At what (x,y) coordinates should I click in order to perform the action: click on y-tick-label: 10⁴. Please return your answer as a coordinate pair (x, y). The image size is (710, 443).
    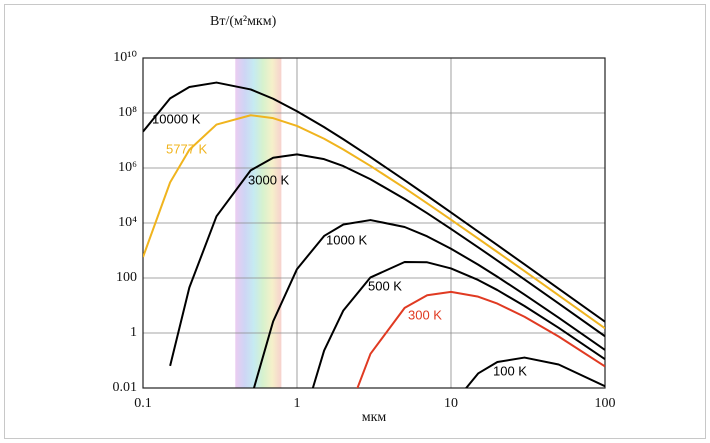
    Looking at the image, I should click on (127, 222).